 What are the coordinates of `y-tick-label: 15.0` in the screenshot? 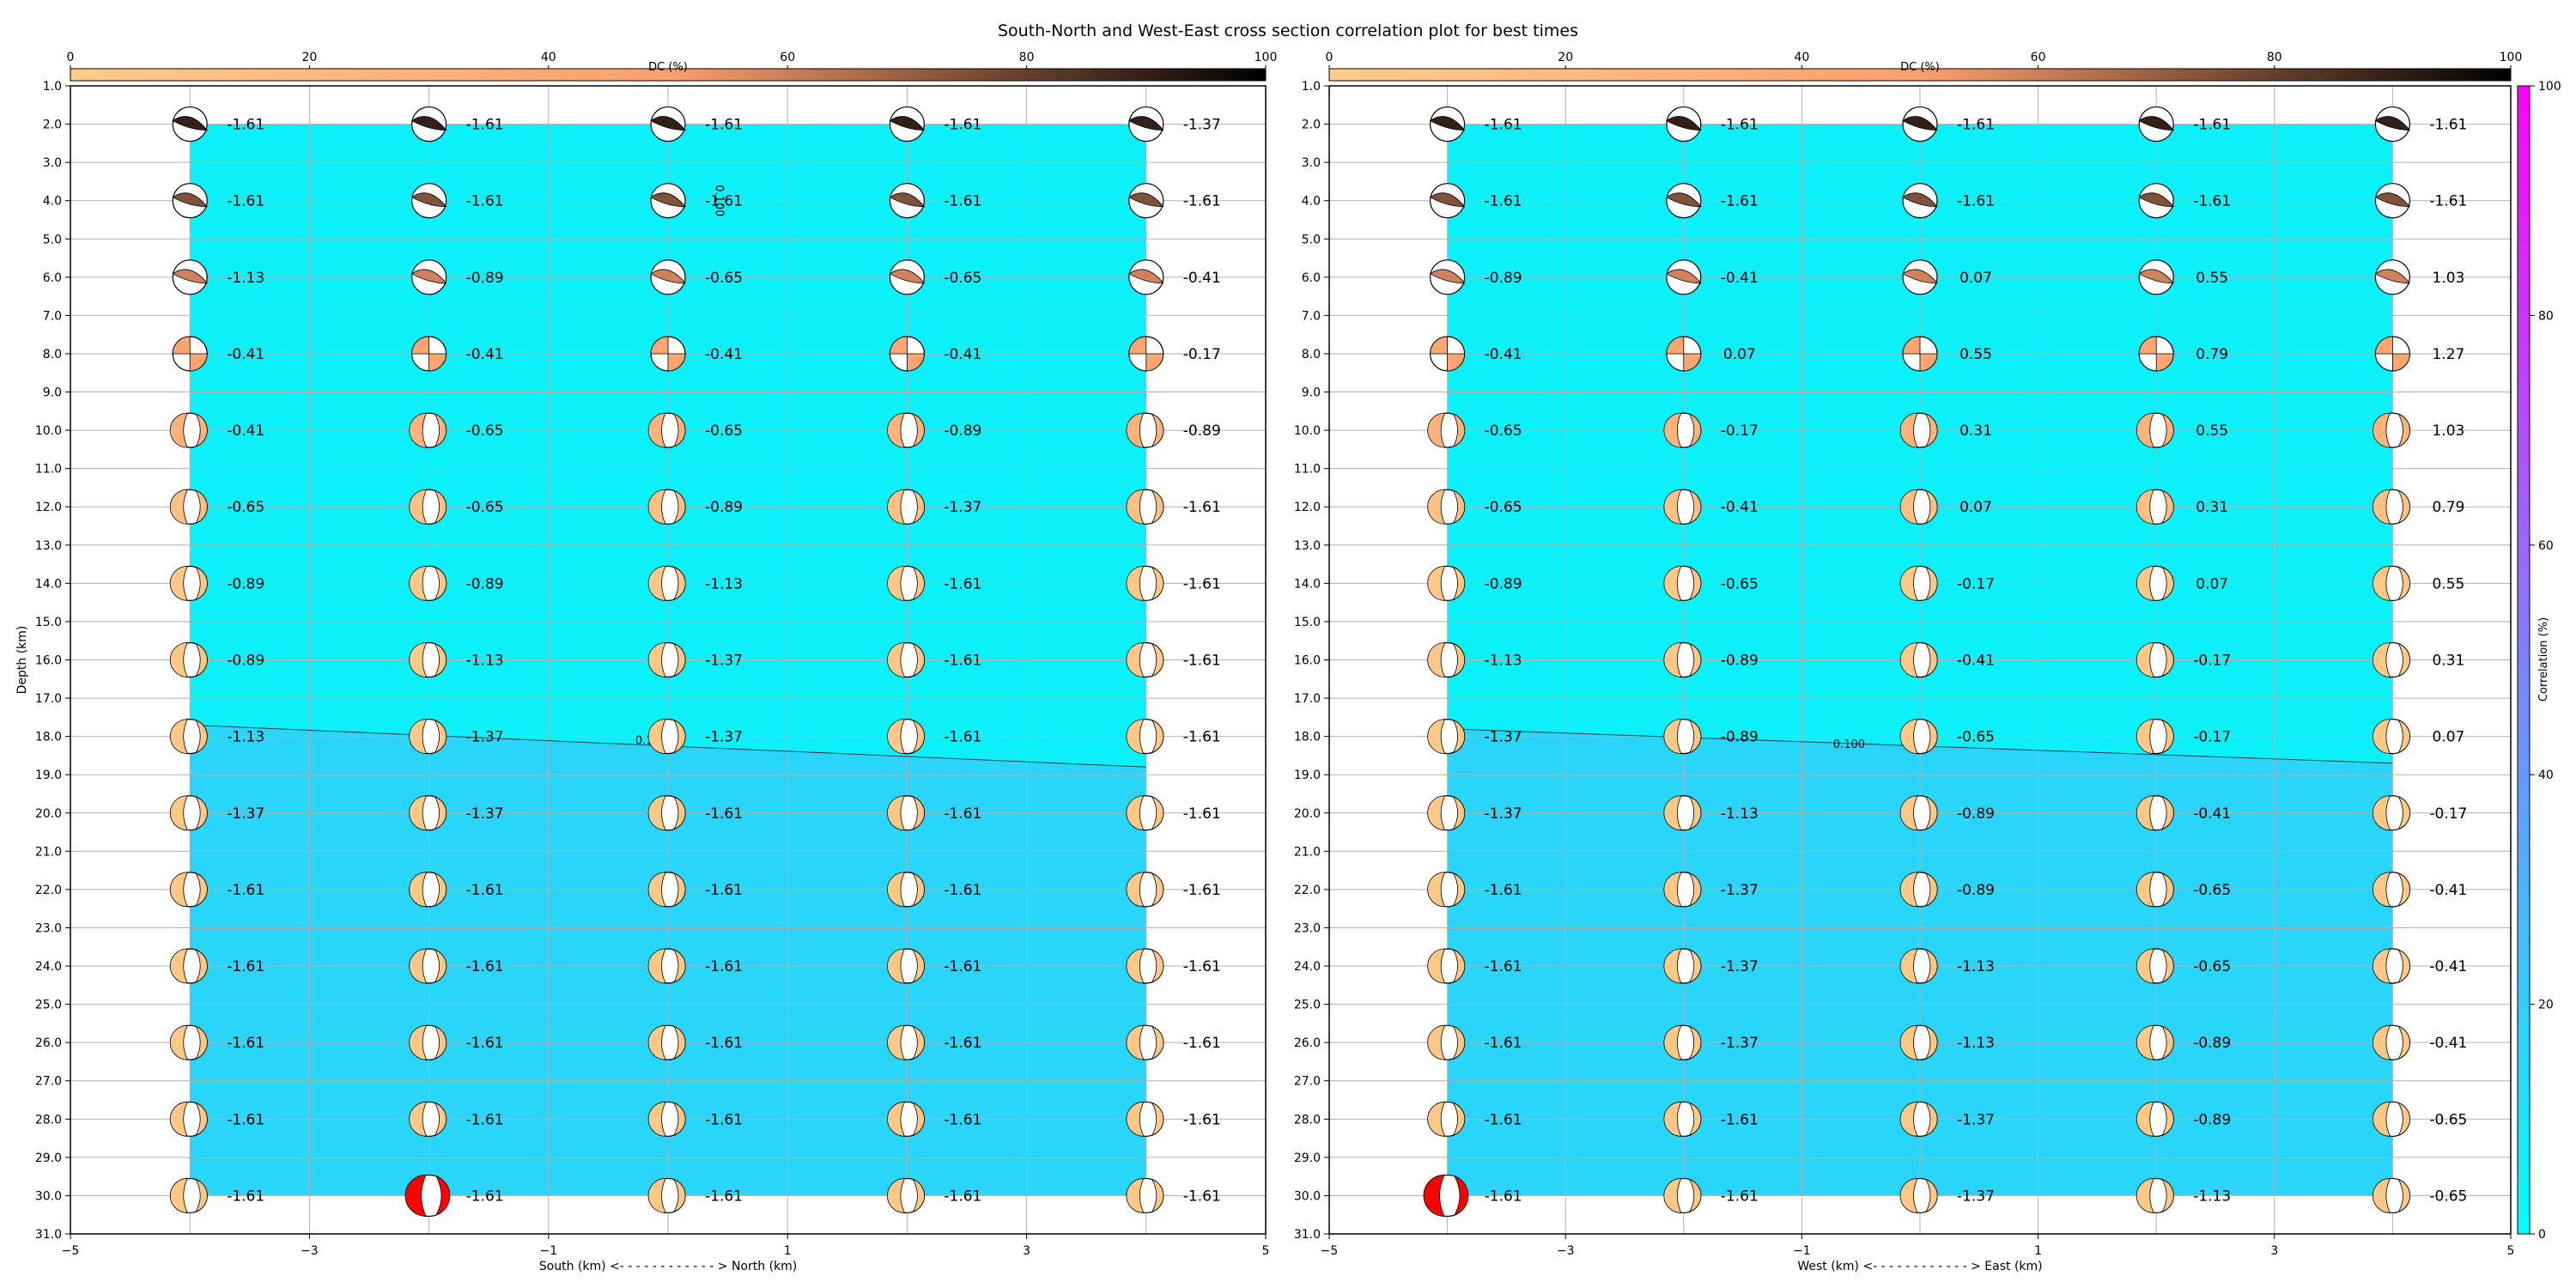 It's located at (48, 622).